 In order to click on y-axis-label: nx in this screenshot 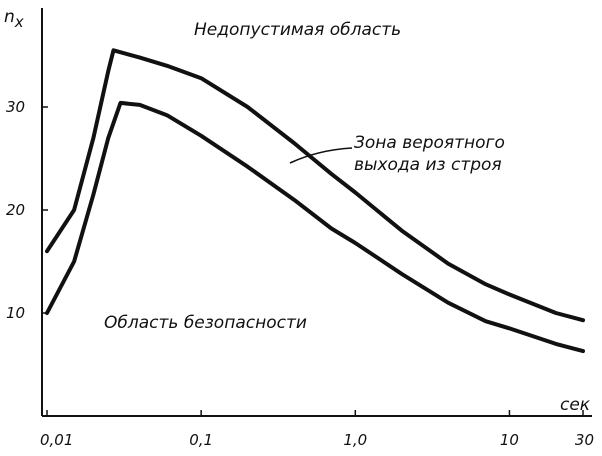, I will do `click(14, 19)`.